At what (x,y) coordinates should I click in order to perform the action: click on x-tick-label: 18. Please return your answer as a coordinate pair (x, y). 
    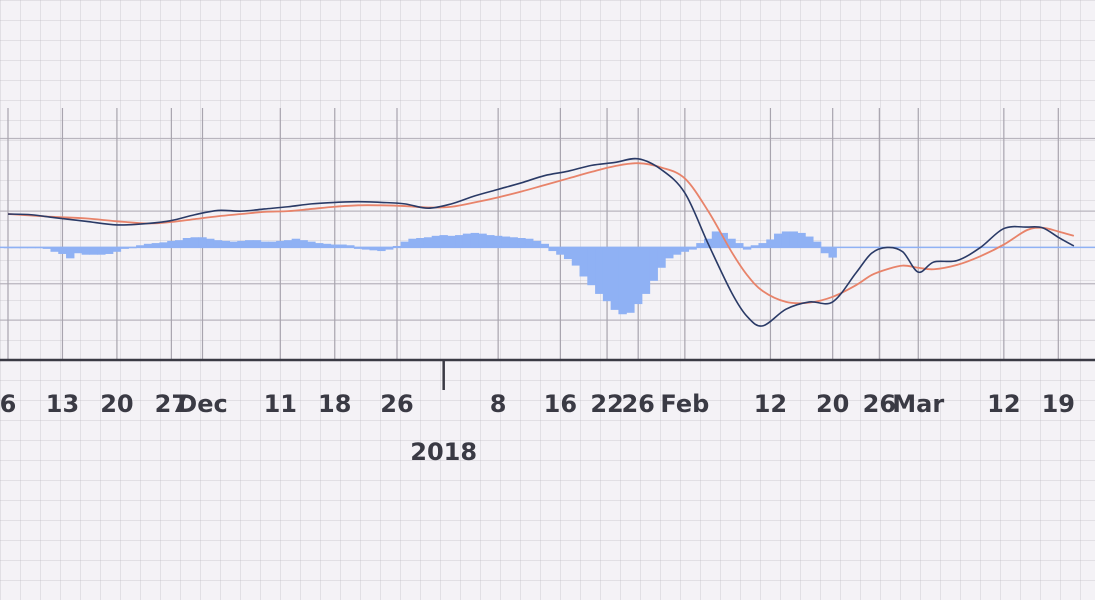
    Looking at the image, I should click on (334, 404).